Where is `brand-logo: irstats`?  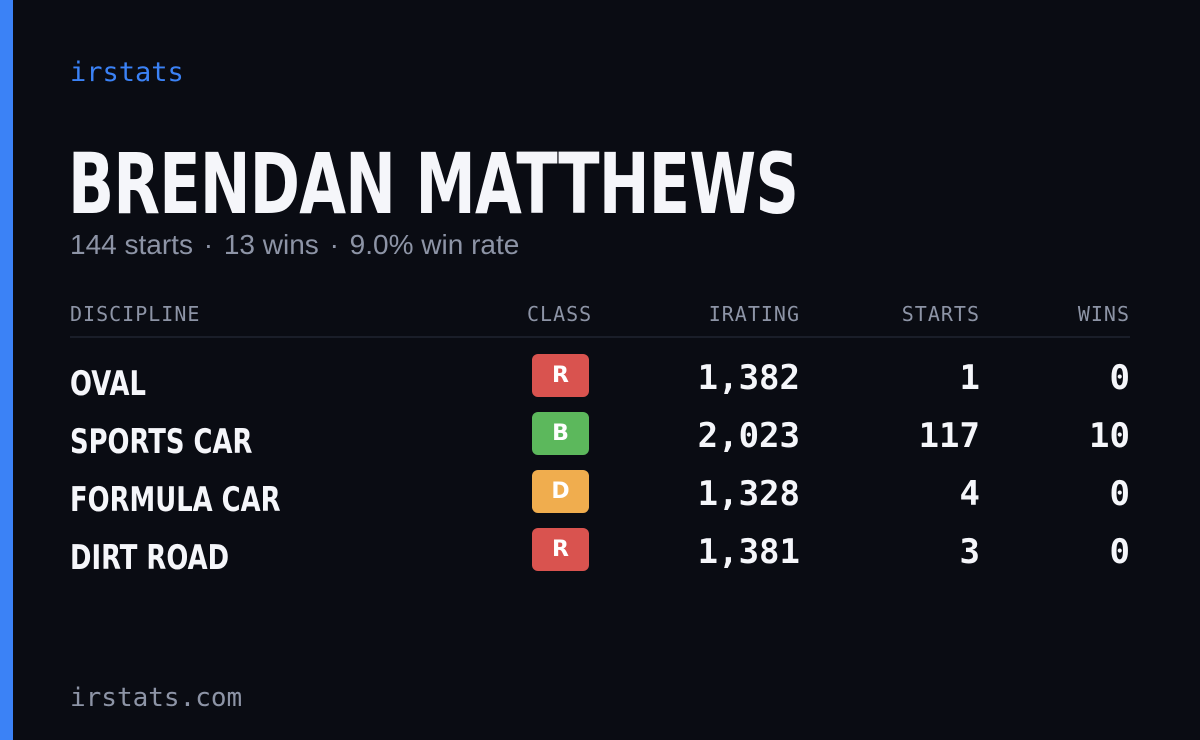
brand-logo: irstats is located at coordinates (127, 72).